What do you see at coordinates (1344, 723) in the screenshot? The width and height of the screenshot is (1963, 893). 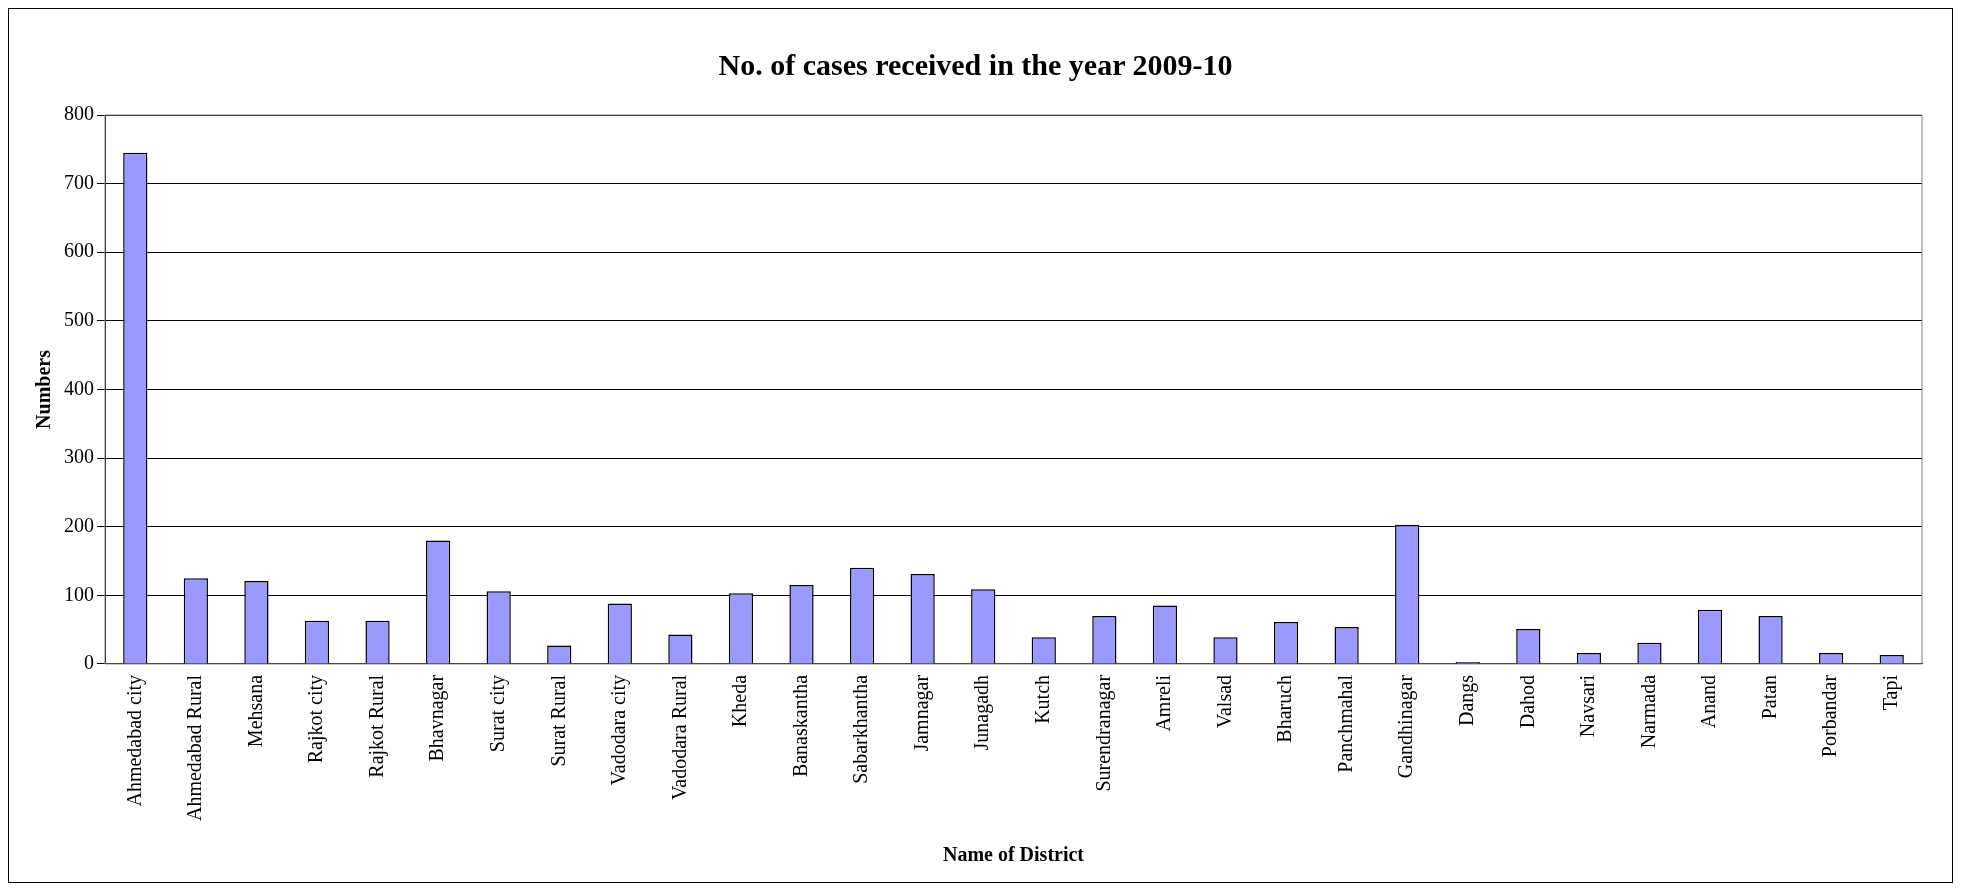 I see `x-tick-label: Panchmahal` at bounding box center [1344, 723].